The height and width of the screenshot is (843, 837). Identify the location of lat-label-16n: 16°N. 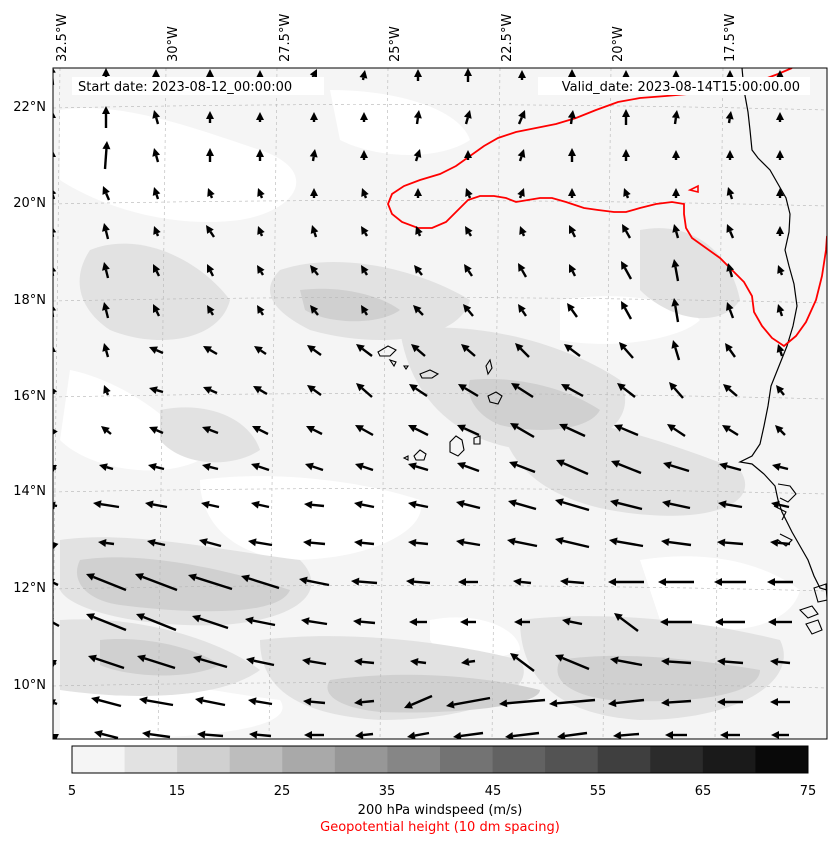
(29, 396).